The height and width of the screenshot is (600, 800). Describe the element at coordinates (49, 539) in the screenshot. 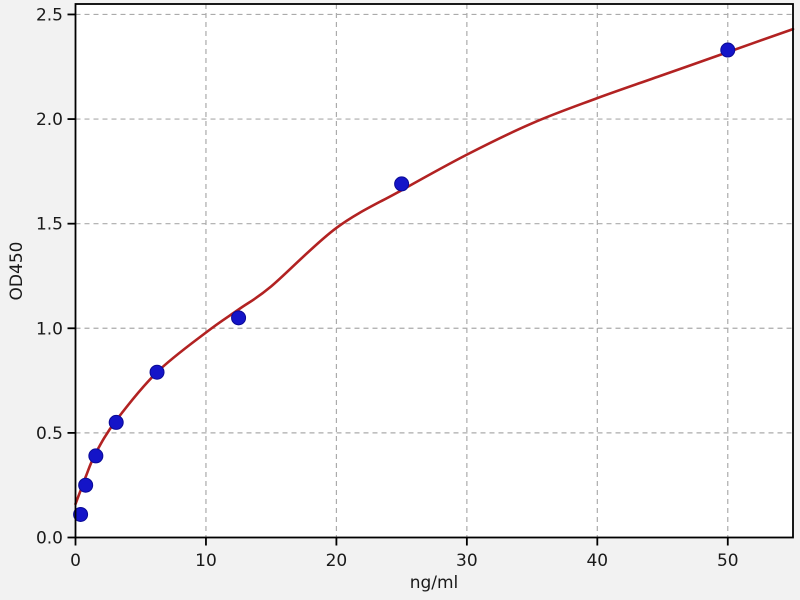

I see `y-tick-label-0.0: 0.0` at that location.